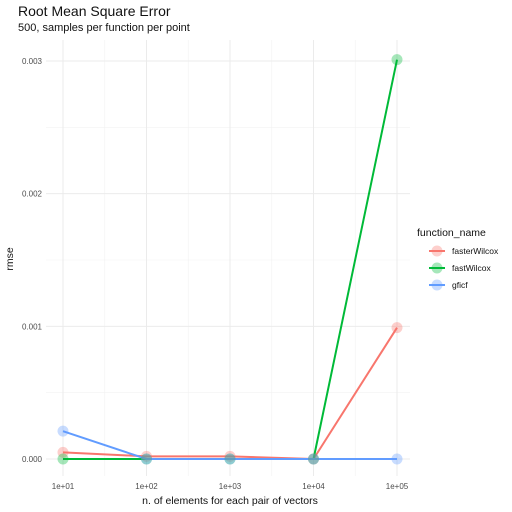  What do you see at coordinates (471, 268) in the screenshot?
I see `legend-label: fastWilcox` at bounding box center [471, 268].